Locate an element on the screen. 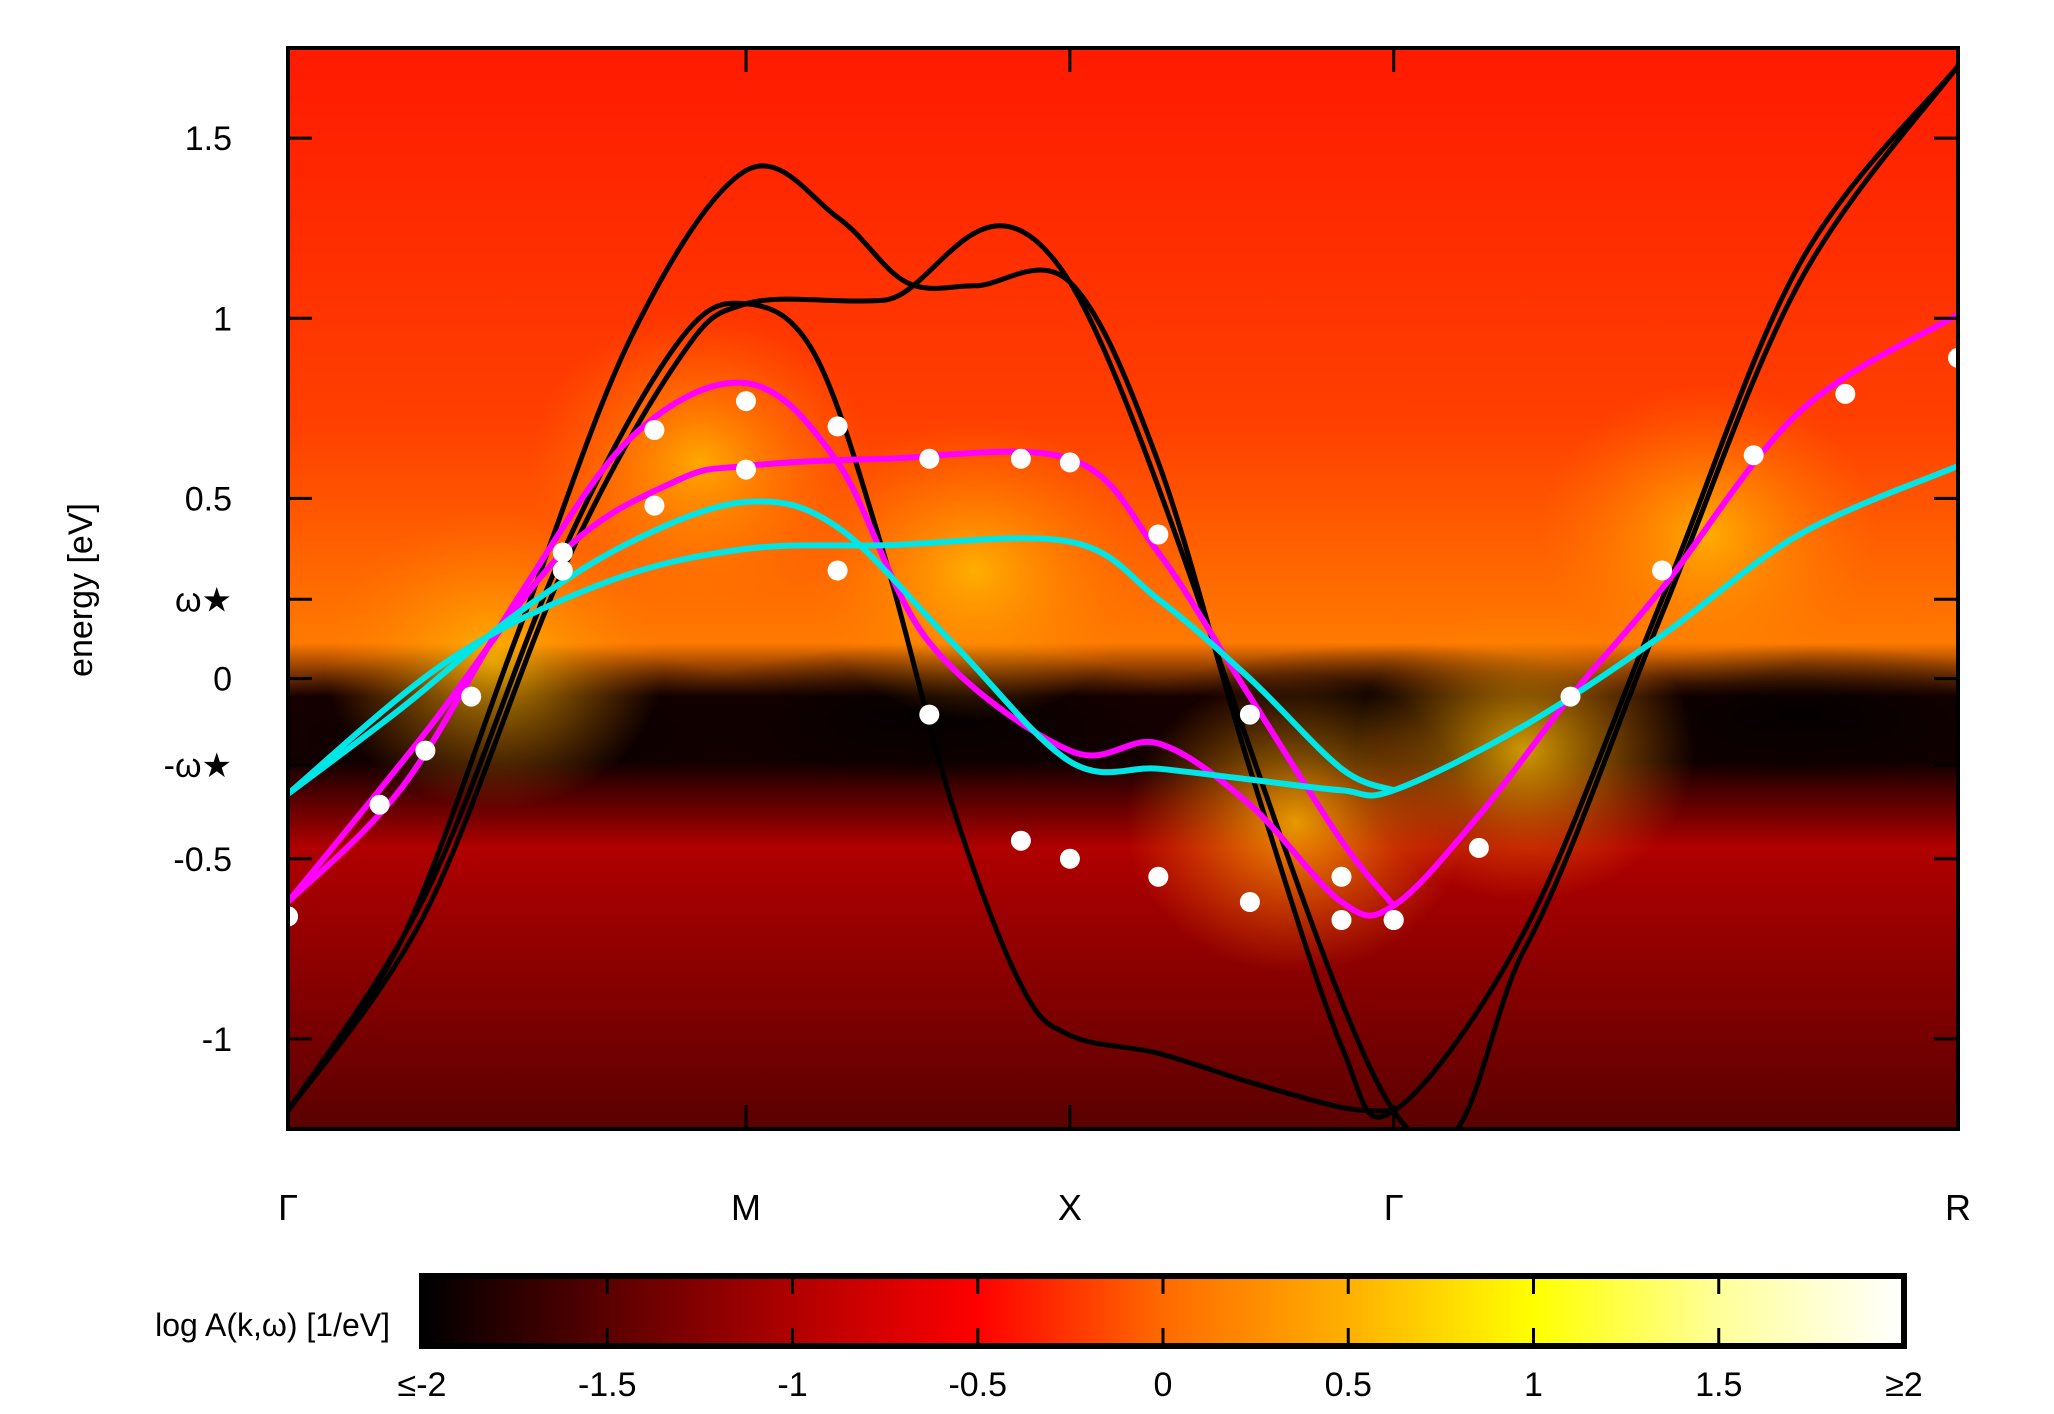 The image size is (2054, 1414). colorbar-ticks: ≤-2 -1.5 -1 -0.5 0 0.5 1 1.5 ≥2 is located at coordinates (1160, 1340).